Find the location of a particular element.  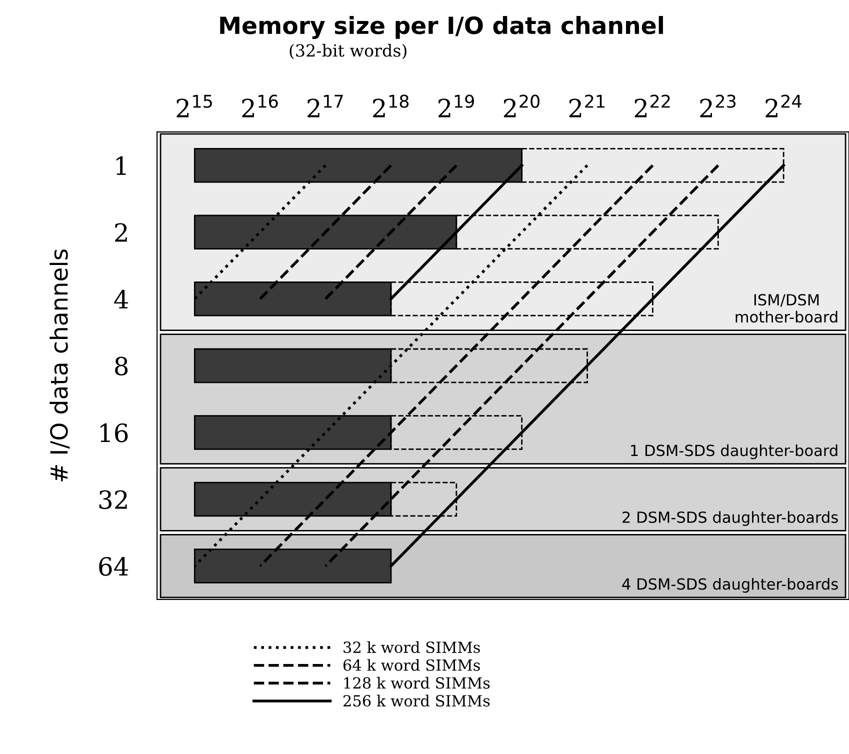

x-tick-label: 2$^{16}$ is located at coordinates (260, 106).